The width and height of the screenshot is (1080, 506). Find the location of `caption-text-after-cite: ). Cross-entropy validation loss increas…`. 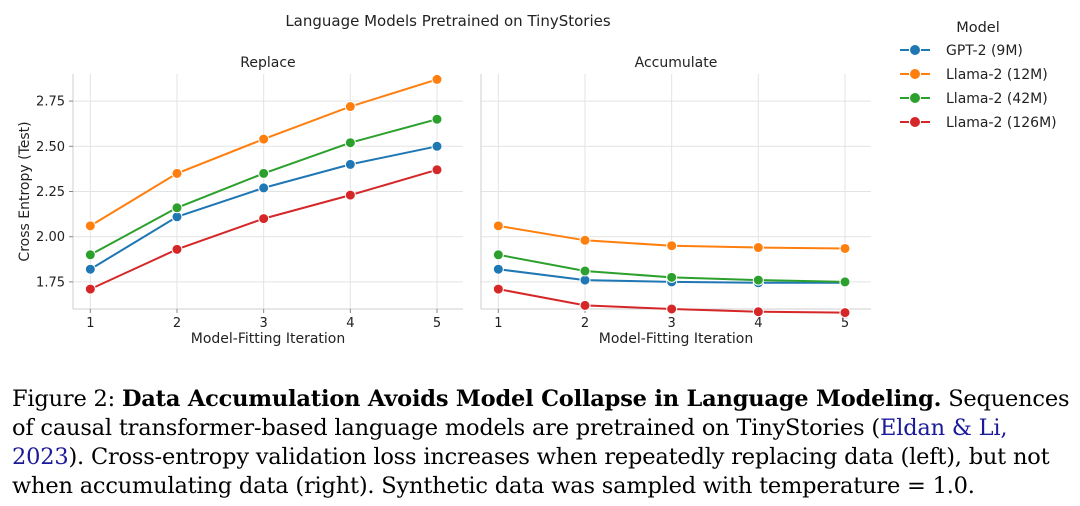

caption-text-after-cite: ). Cross-entropy validation loss increas… is located at coordinates (531, 471).